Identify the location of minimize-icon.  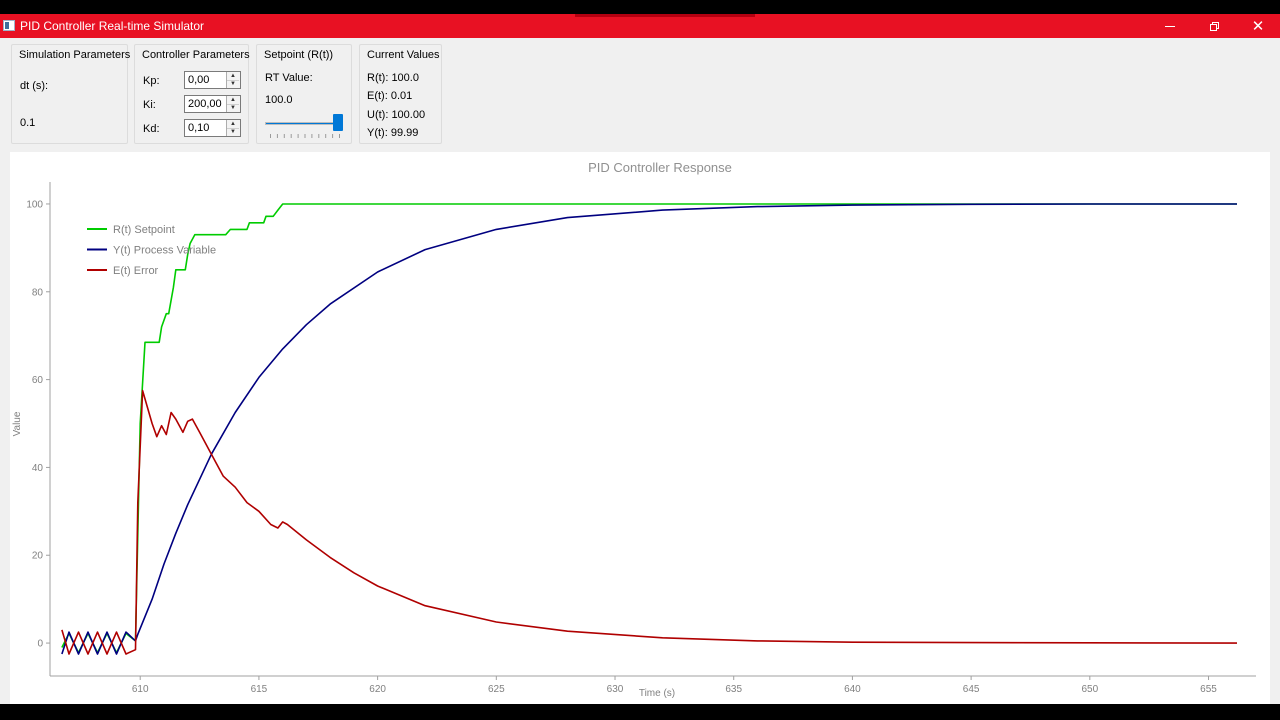
(1170, 26).